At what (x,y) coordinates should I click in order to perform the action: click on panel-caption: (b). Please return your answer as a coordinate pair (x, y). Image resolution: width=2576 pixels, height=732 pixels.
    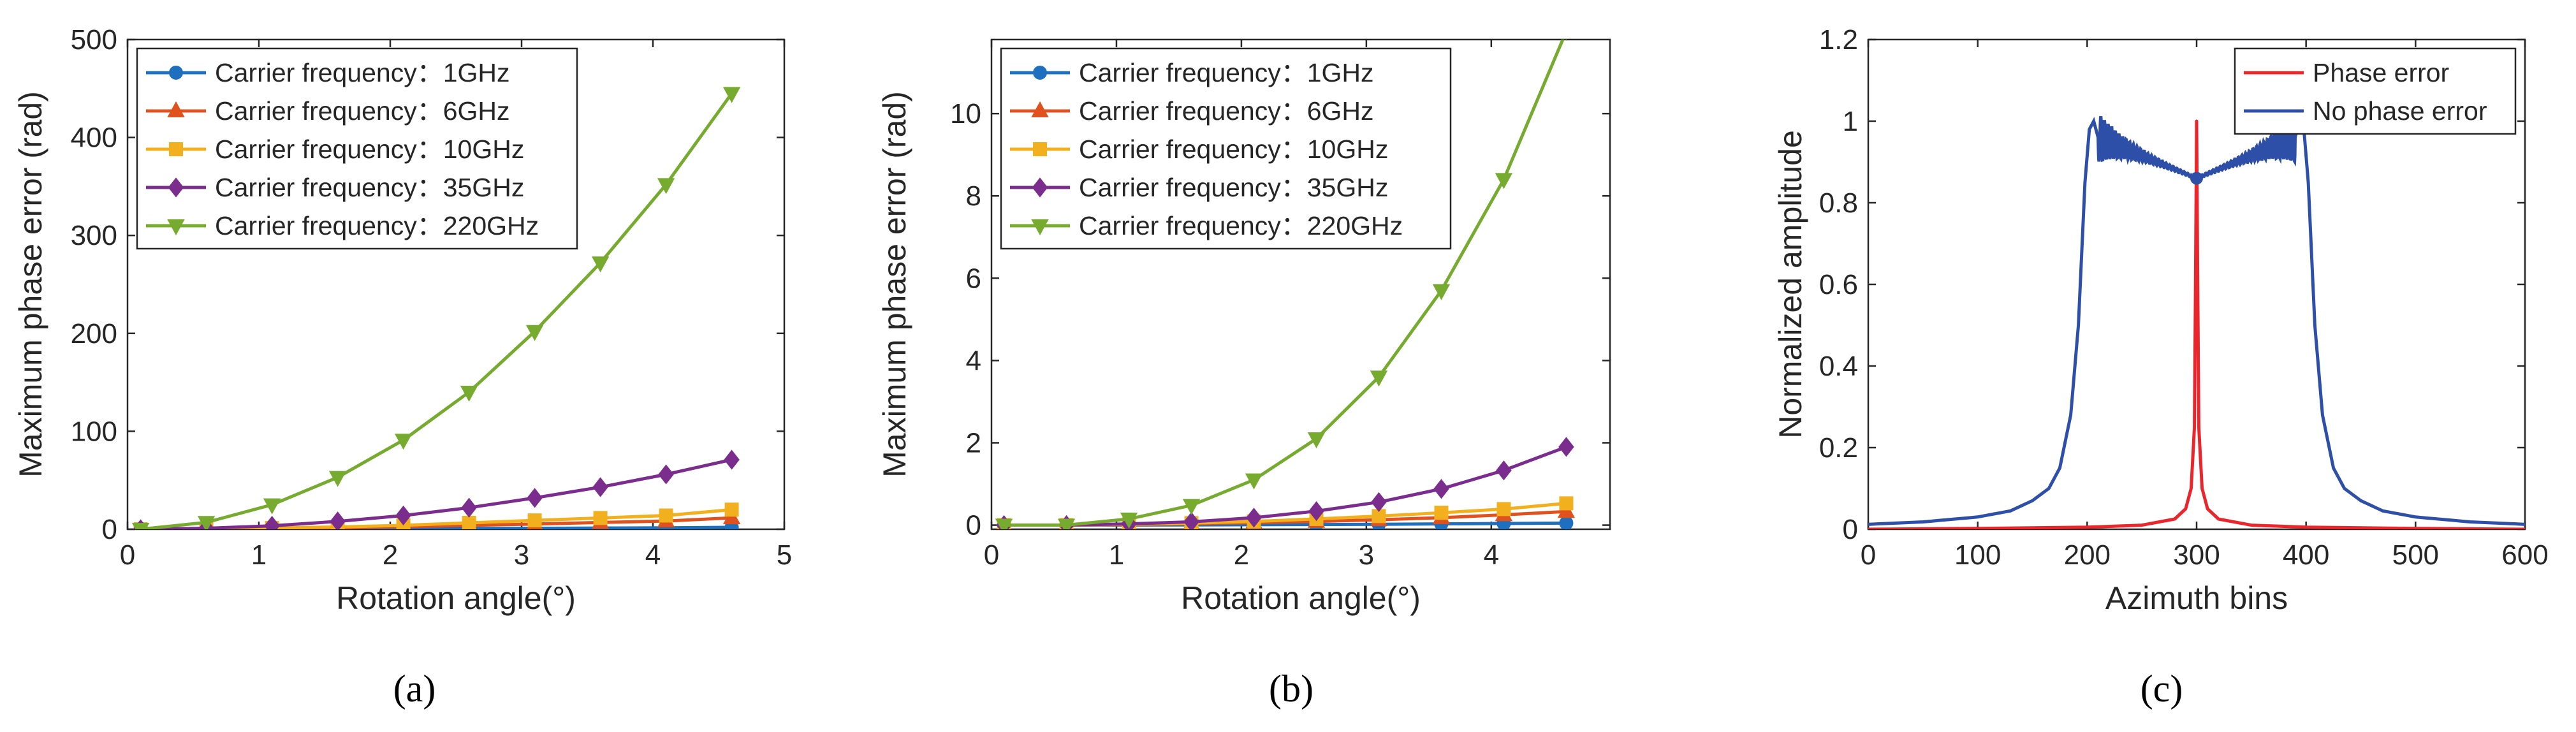
    Looking at the image, I should click on (1291, 689).